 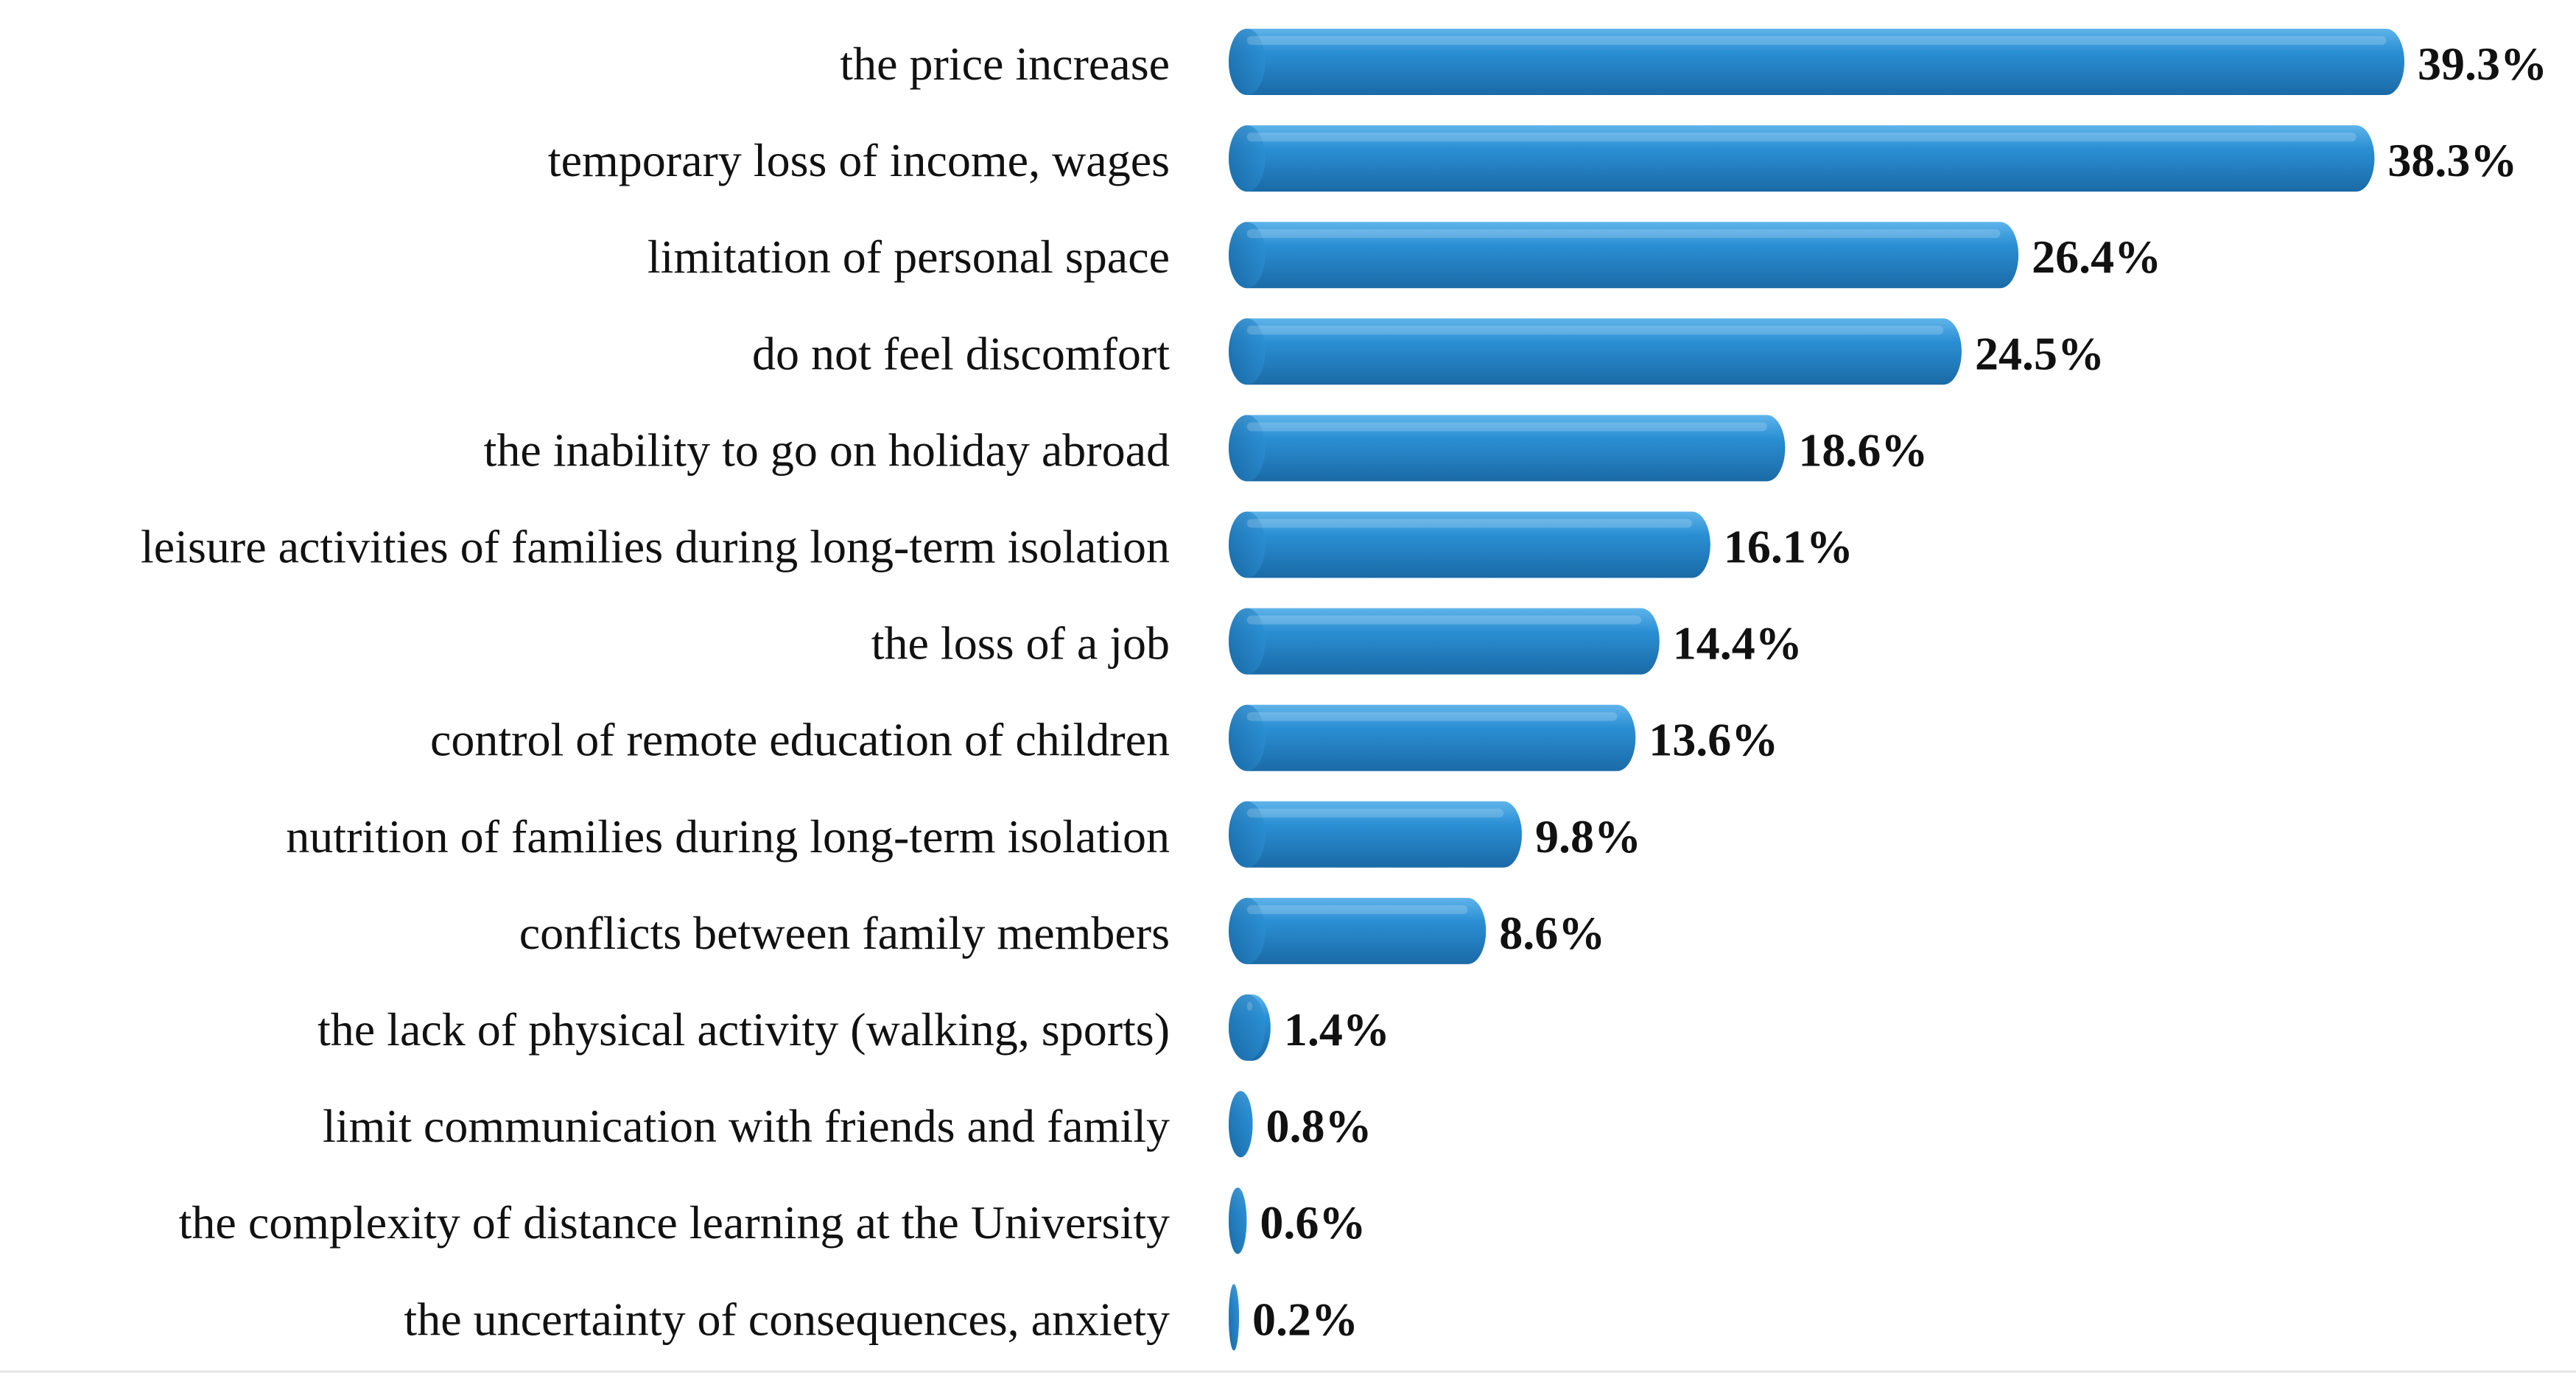 What do you see at coordinates (1319, 1126) in the screenshot?
I see `data-label: 0.8%` at bounding box center [1319, 1126].